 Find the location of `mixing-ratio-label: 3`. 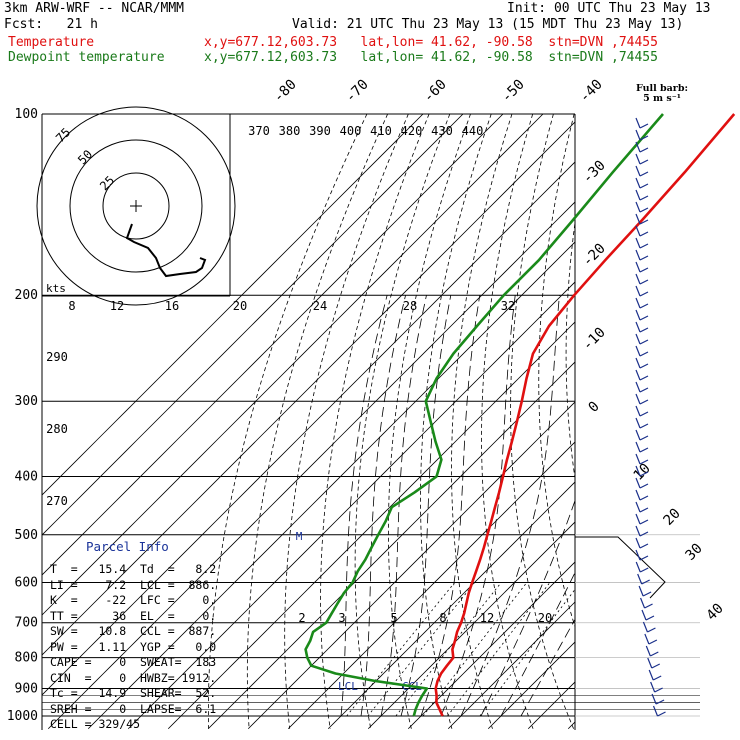

mixing-ratio-label: 3 is located at coordinates (341, 618).